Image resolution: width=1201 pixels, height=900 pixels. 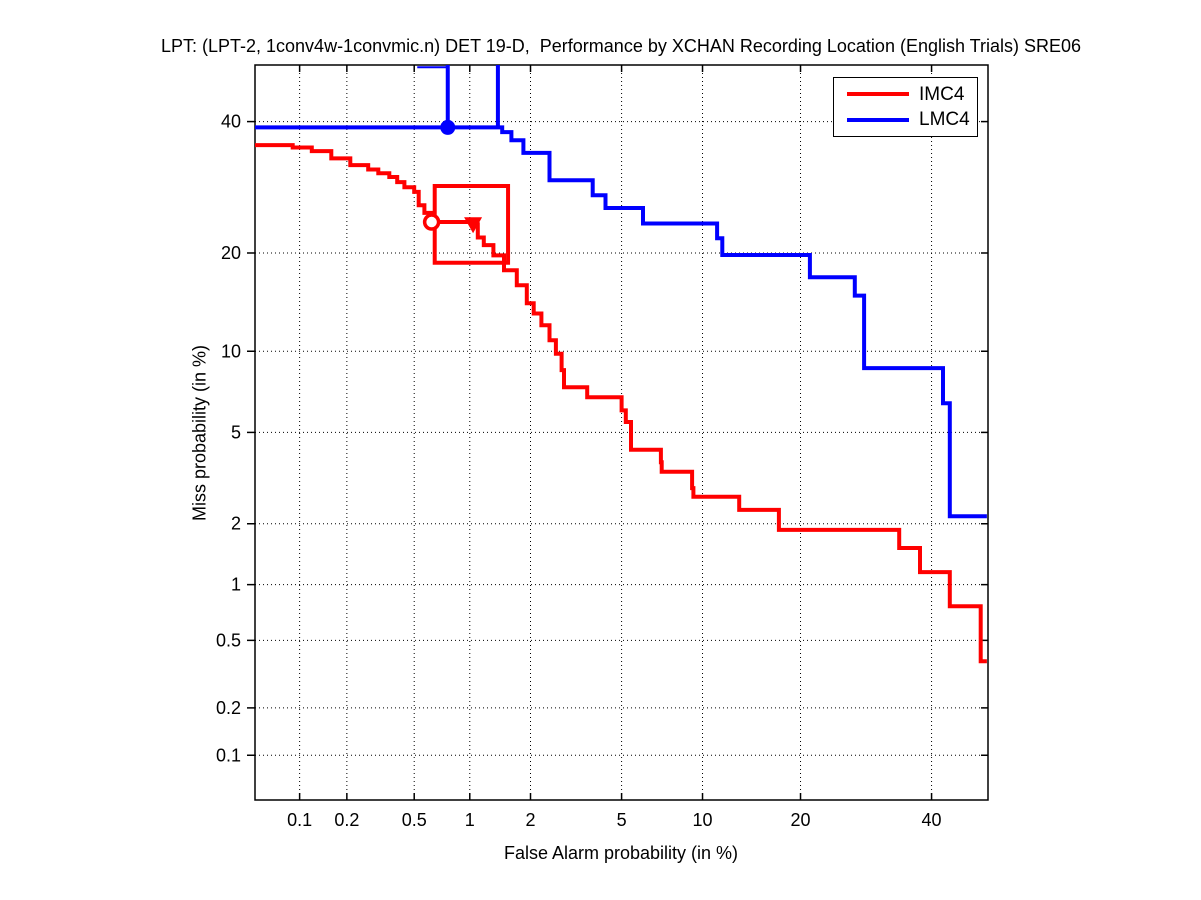 What do you see at coordinates (228, 755) in the screenshot?
I see `y-tick-label: 0.1` at bounding box center [228, 755].